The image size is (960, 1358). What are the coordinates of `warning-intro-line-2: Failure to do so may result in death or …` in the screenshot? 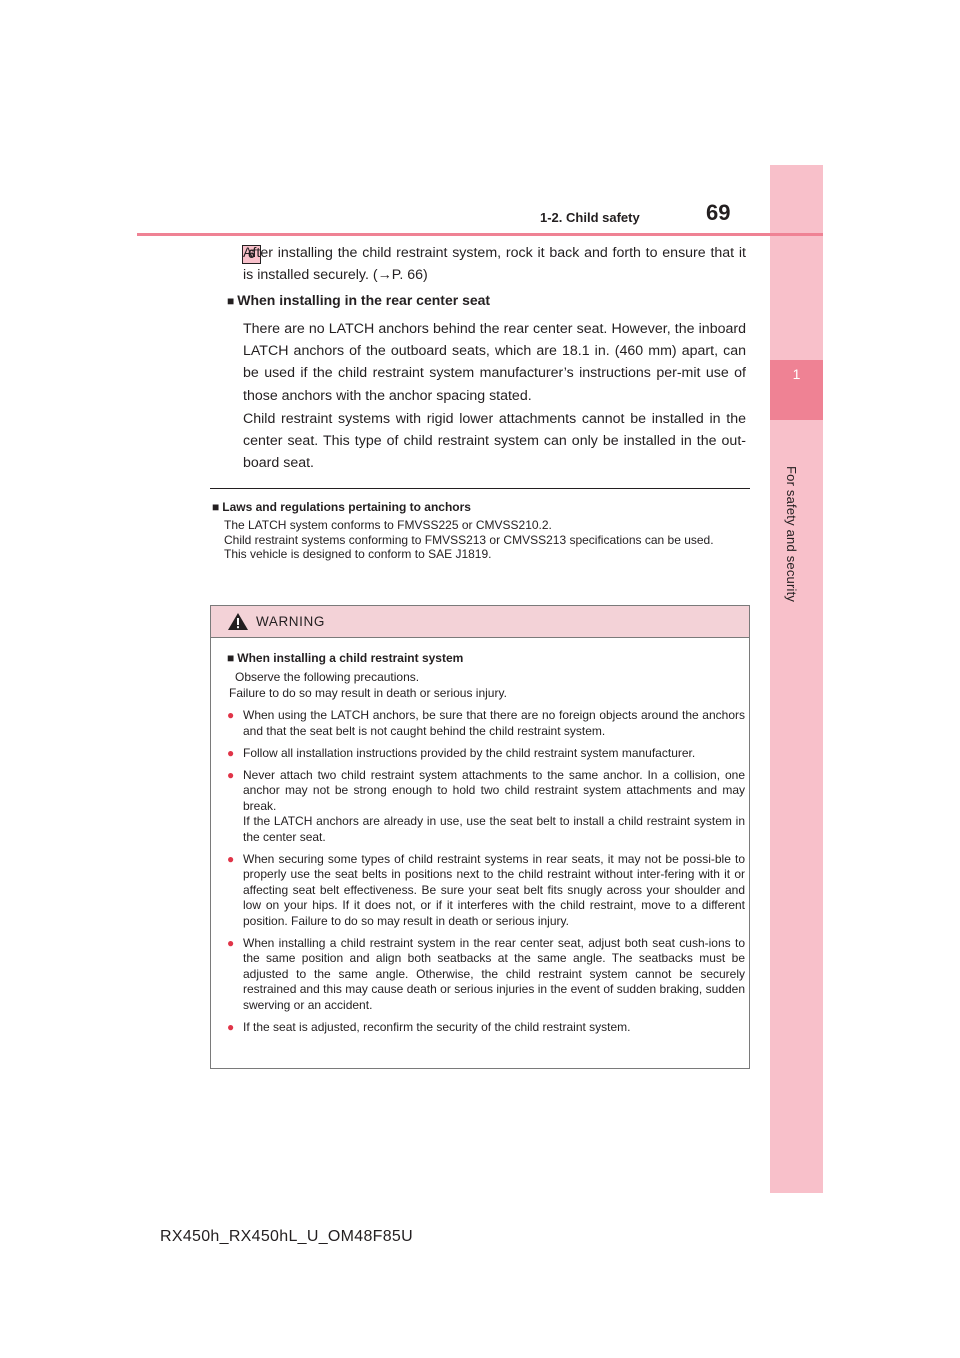 It's located at (368, 692).